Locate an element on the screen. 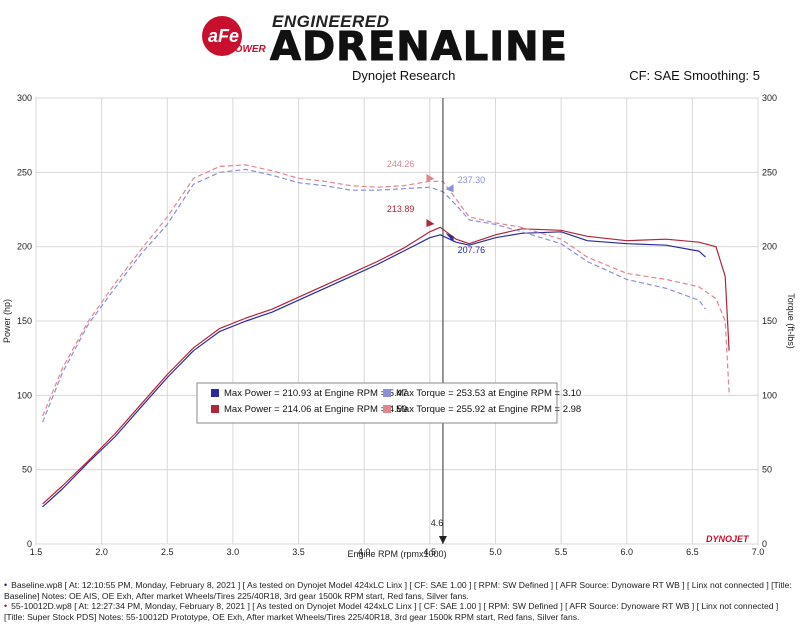 The image size is (800, 640). baseline-marker-icon: • is located at coordinates (6, 585).